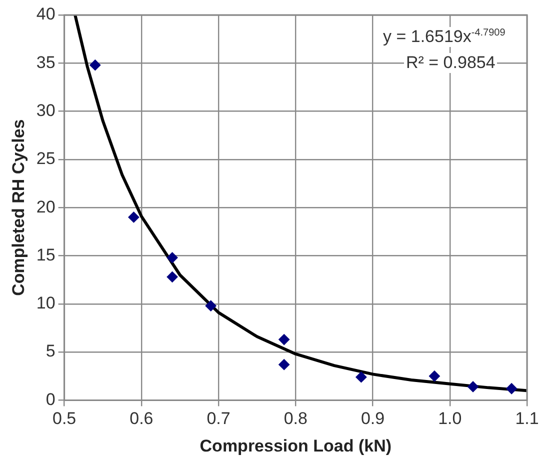  What do you see at coordinates (372, 418) in the screenshot?
I see `x-tick-label: 0.9` at bounding box center [372, 418].